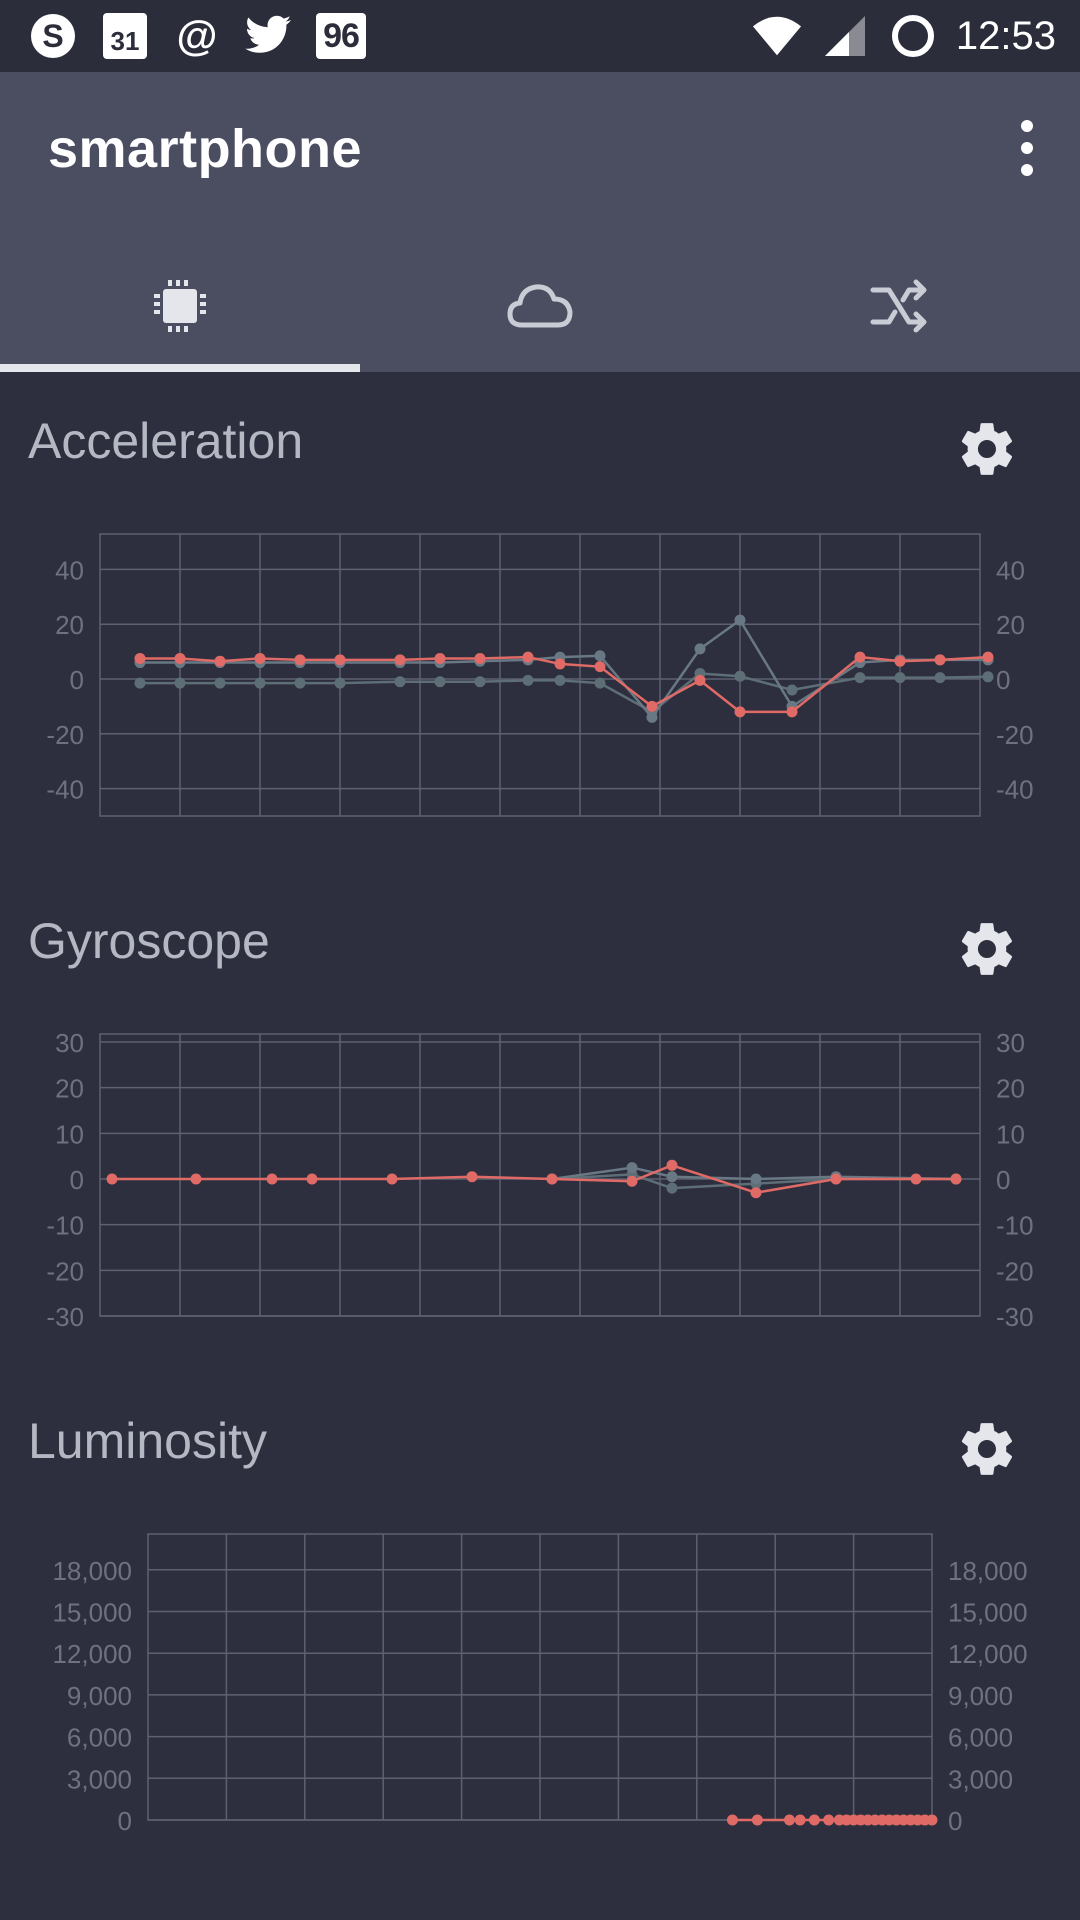  What do you see at coordinates (65, 1317) in the screenshot?
I see `y-tick-label: -30` at bounding box center [65, 1317].